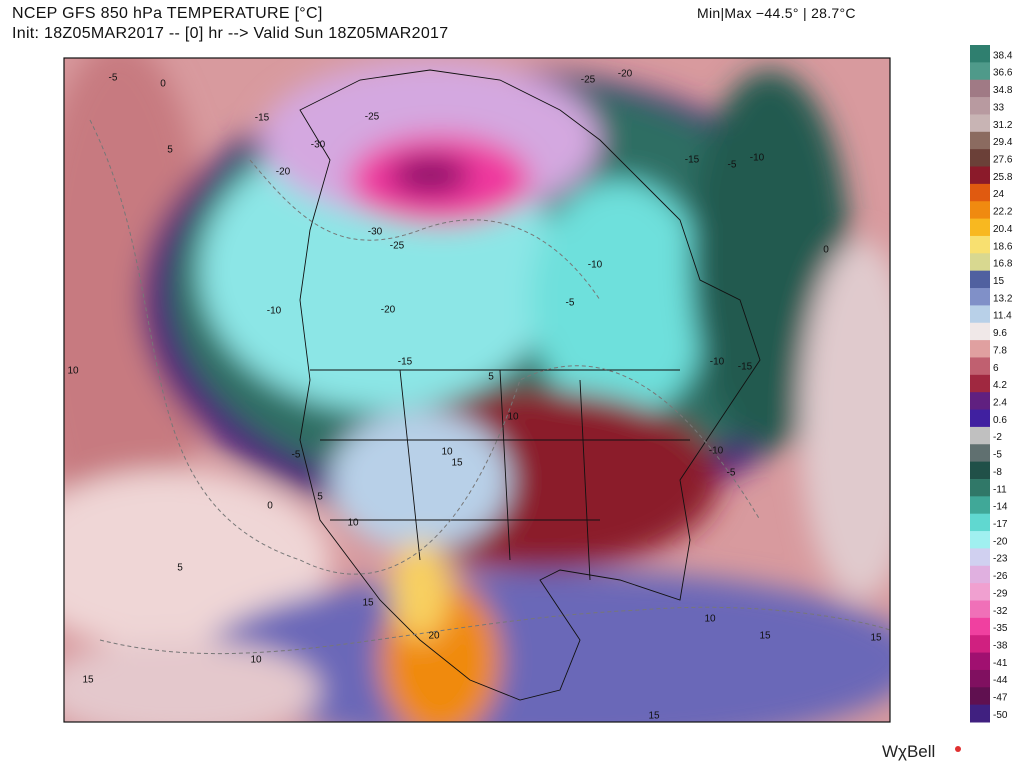  Describe the element at coordinates (1003, 125) in the screenshot. I see `colorbar-label: 31.2` at that location.